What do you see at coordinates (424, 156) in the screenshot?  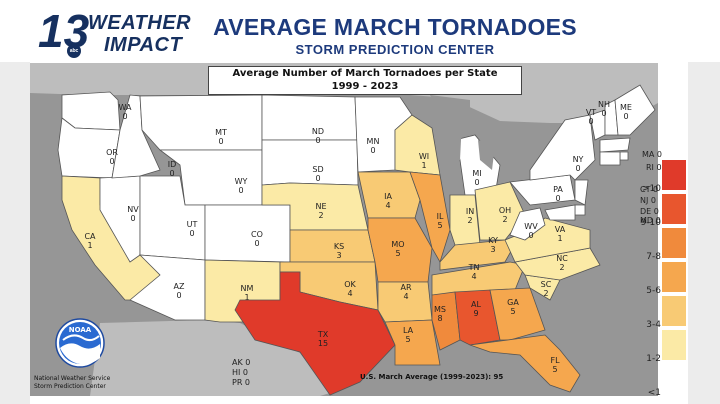 I see `state-abbr: WI` at bounding box center [424, 156].